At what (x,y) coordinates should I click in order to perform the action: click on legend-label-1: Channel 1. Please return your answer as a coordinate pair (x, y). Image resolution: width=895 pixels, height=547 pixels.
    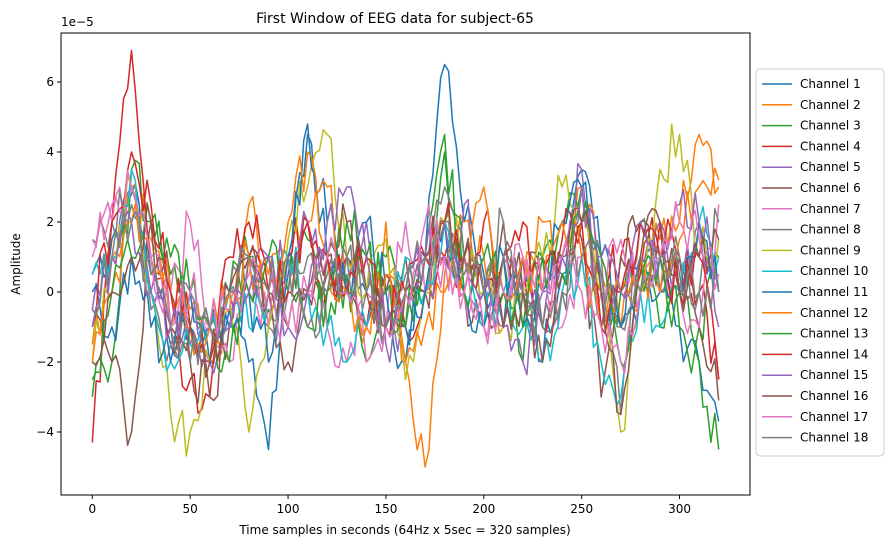
    Looking at the image, I should click on (830, 84).